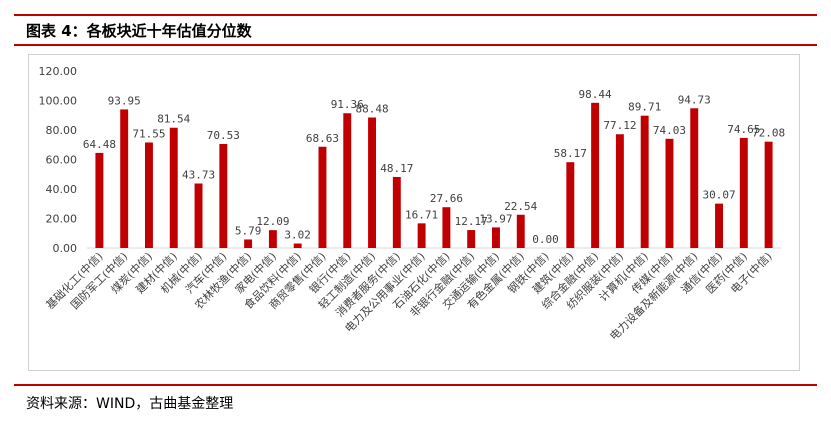  Describe the element at coordinates (139, 31) in the screenshot. I see `figure-title: 图表 4：各板块近十年估值分位数` at that location.